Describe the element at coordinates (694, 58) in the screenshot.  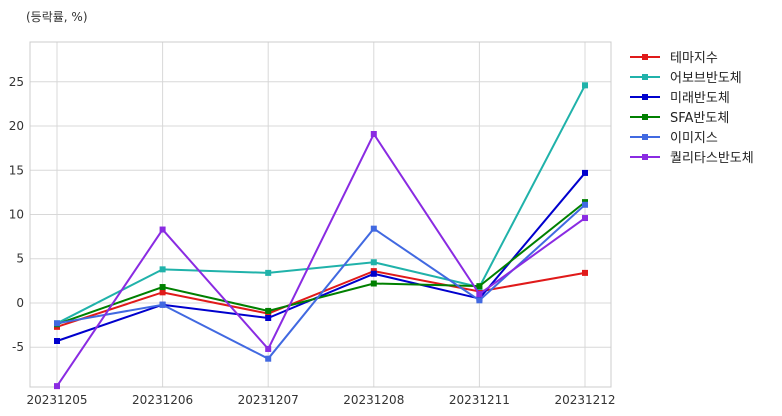
I see `legend-label: 테마지수` at that location.